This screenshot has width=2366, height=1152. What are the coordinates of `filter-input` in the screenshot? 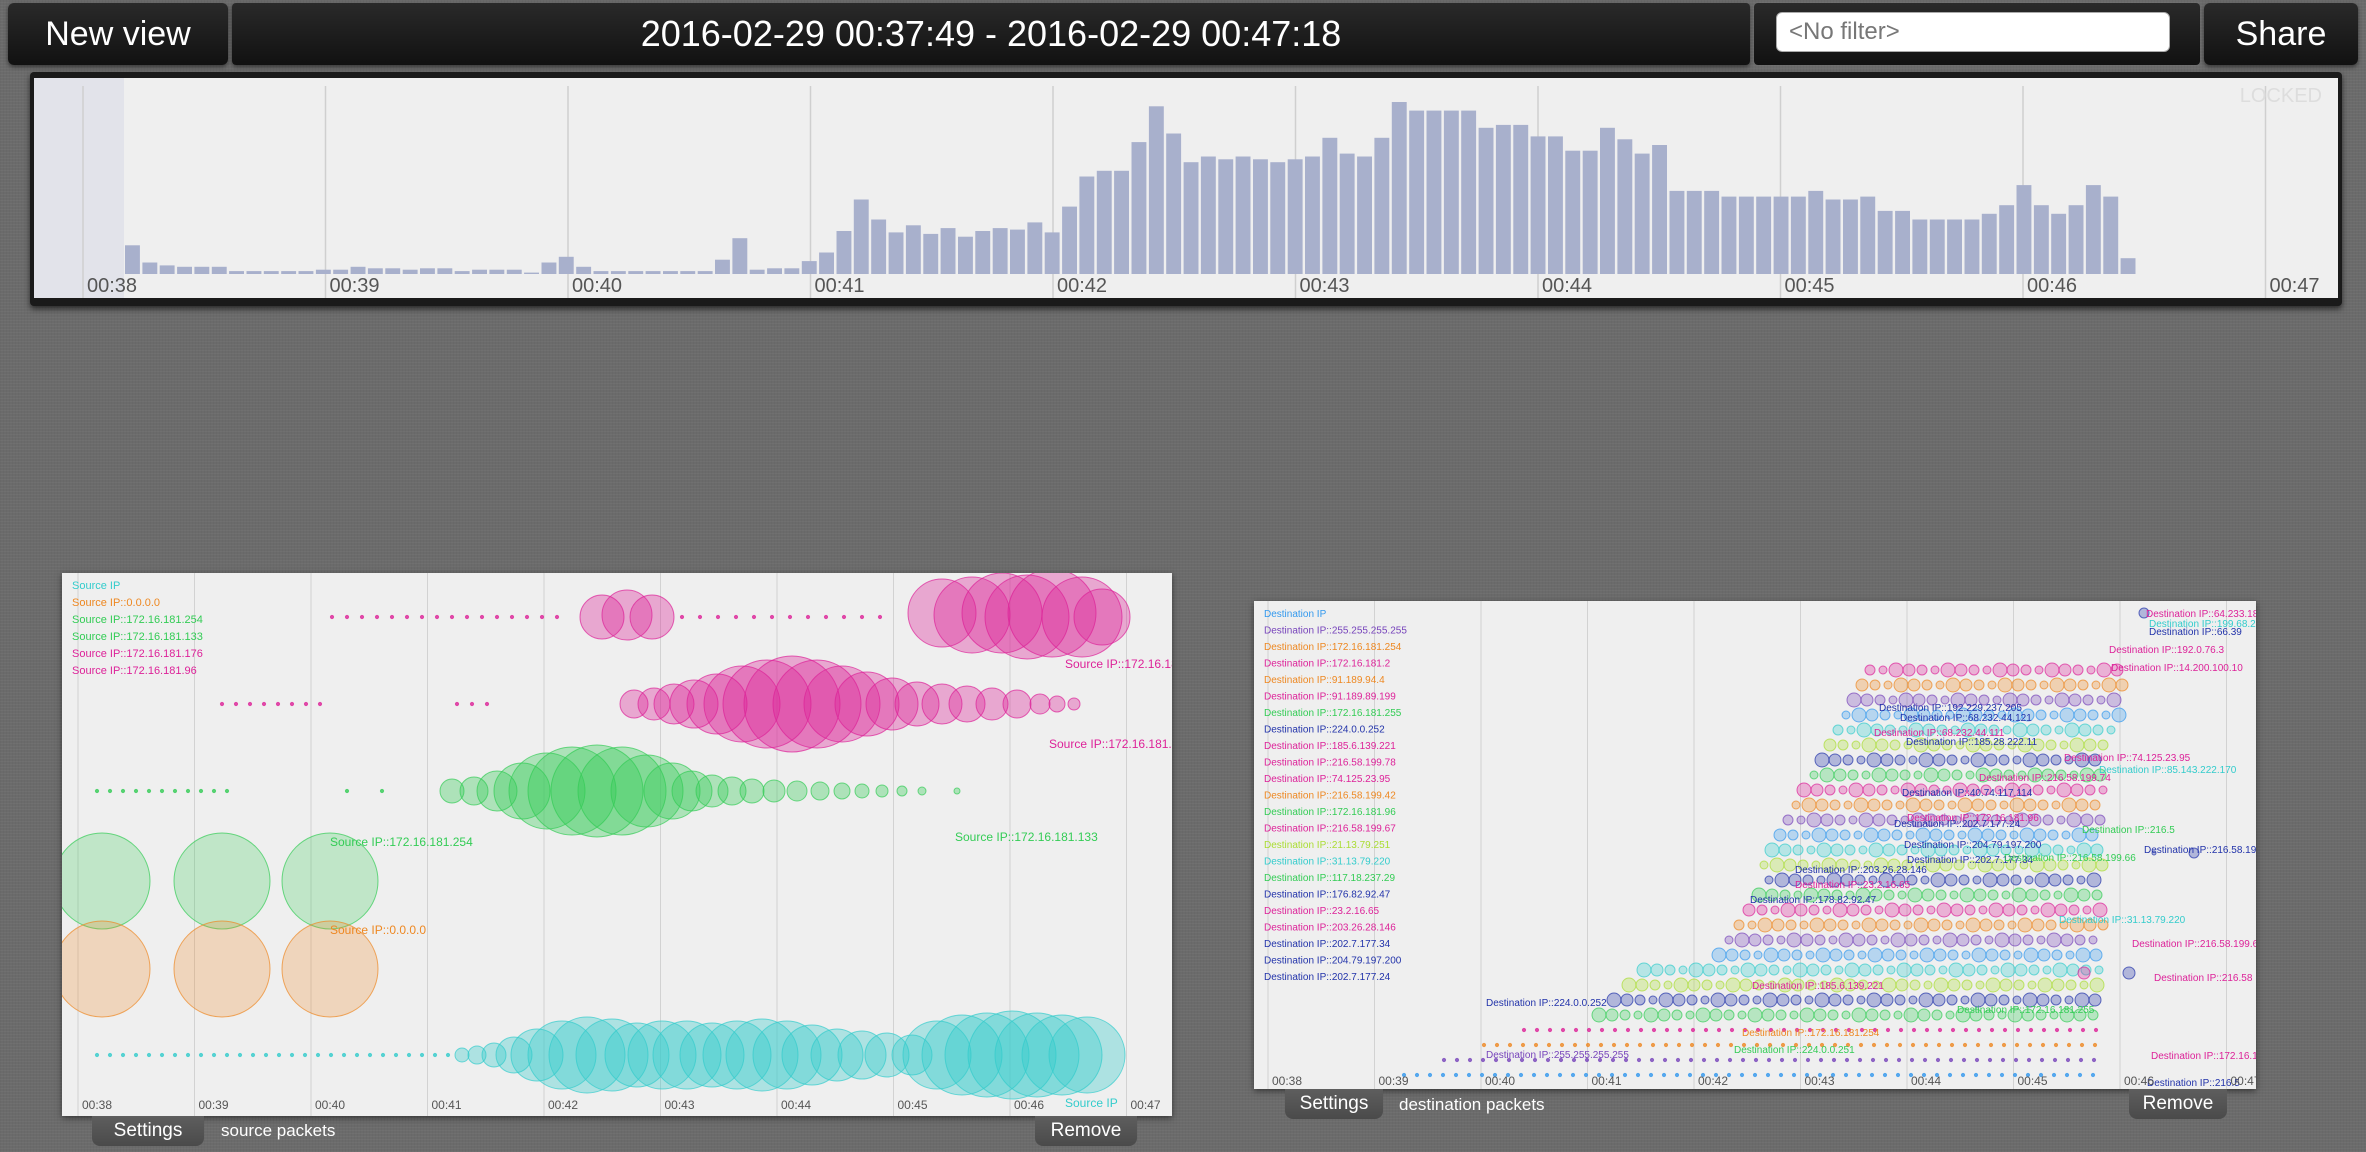 It's located at (1973, 32).